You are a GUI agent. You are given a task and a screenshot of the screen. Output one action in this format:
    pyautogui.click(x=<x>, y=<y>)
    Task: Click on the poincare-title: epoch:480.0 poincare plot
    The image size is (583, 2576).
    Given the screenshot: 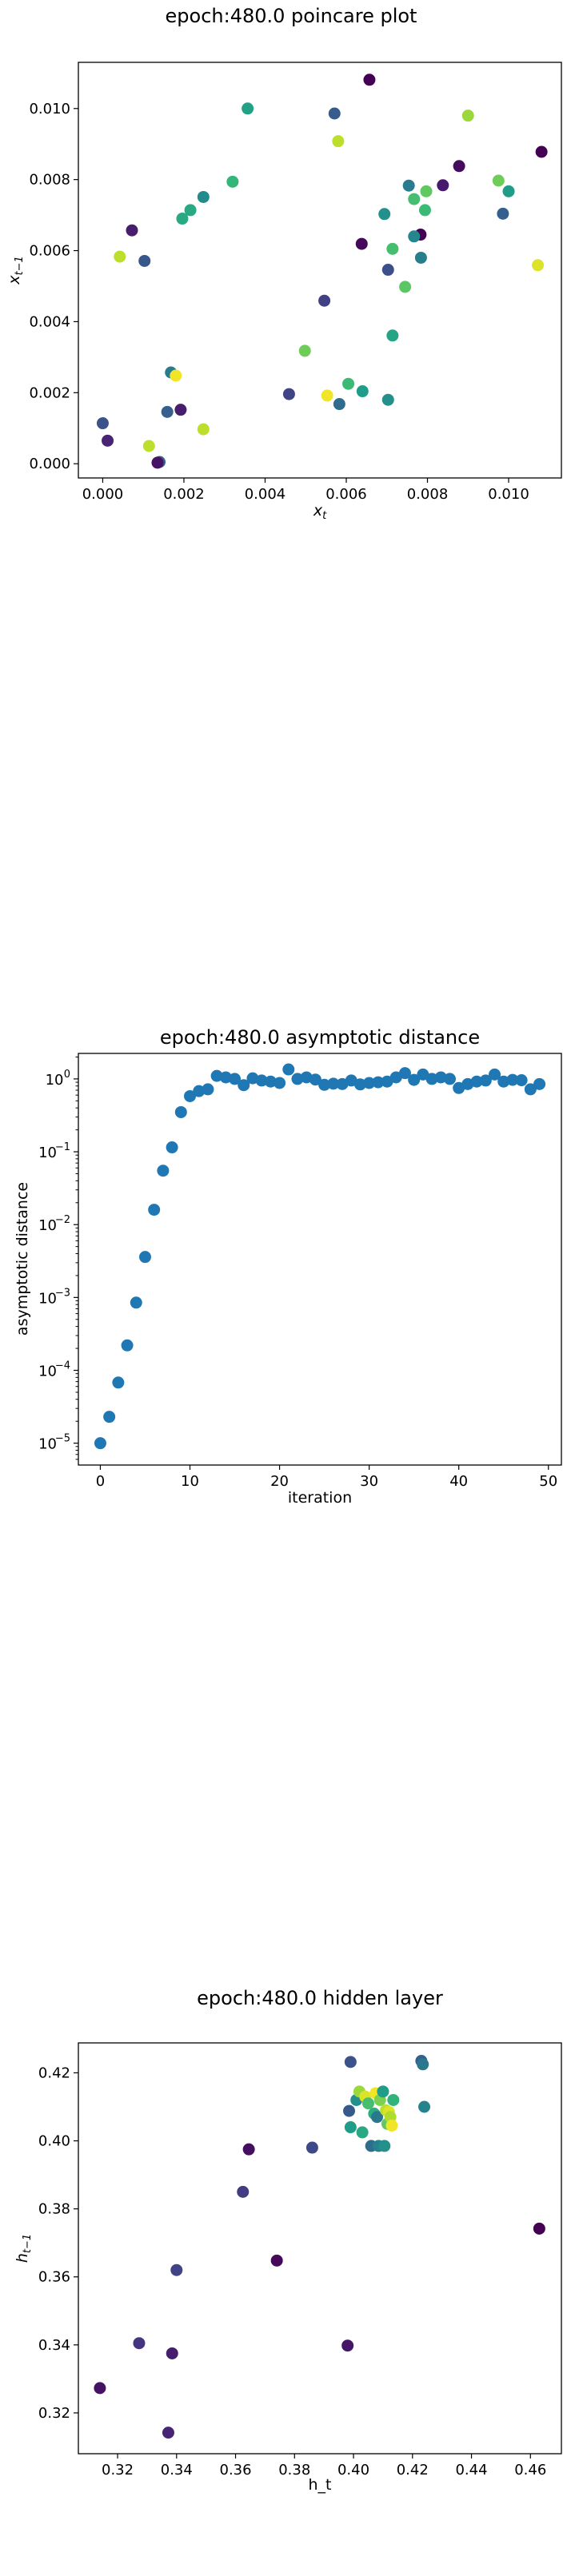 What is the action you would take?
    pyautogui.click(x=291, y=16)
    